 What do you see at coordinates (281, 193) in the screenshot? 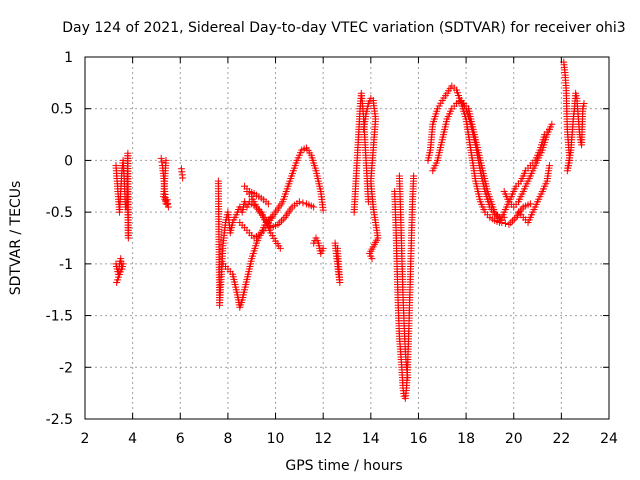
I see `series-arc-8.5h-11.5h` at bounding box center [281, 193].